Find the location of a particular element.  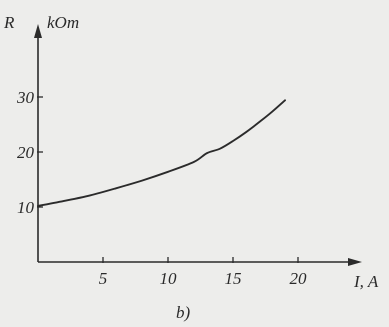

y-axis-arrow is located at coordinates (38, 31).